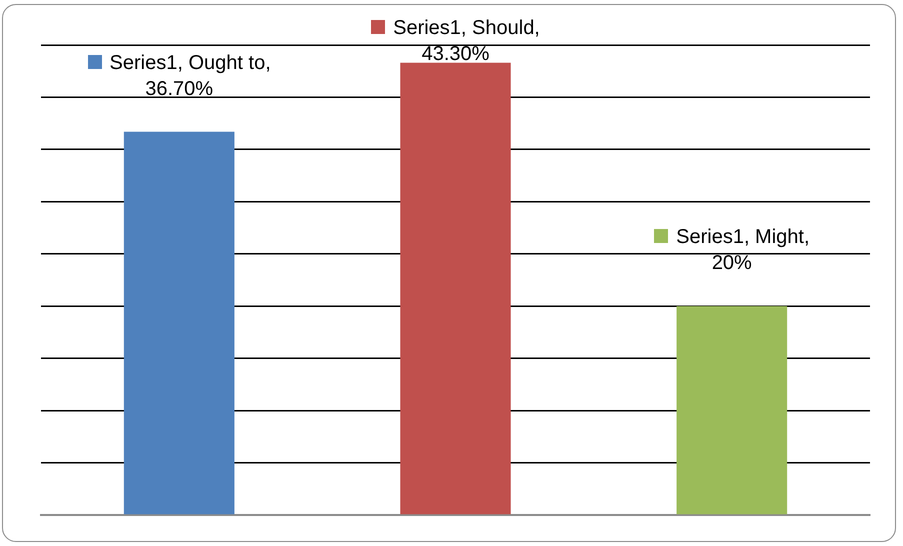  I want to click on data-label: Series1, Should, 43.30%, so click(466, 41).